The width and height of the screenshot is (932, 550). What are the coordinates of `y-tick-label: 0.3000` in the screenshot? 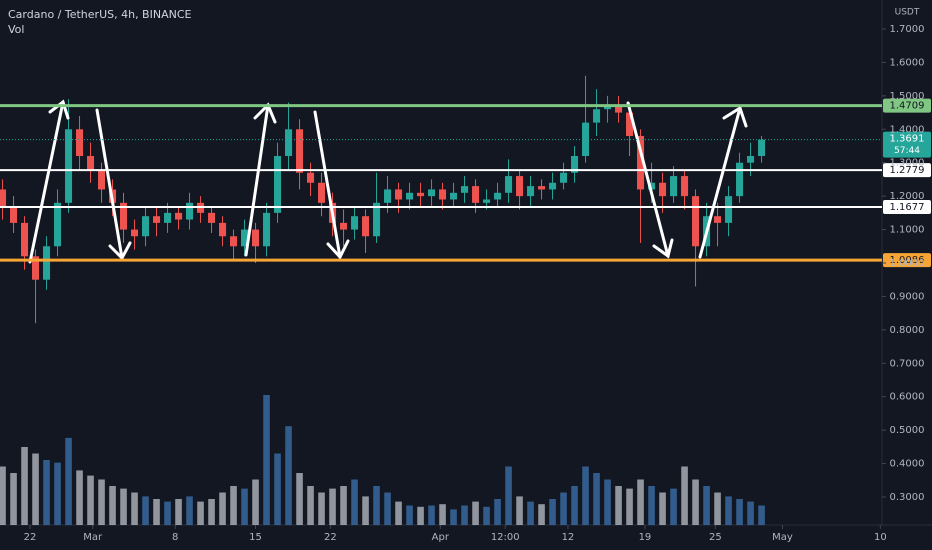 It's located at (907, 497).